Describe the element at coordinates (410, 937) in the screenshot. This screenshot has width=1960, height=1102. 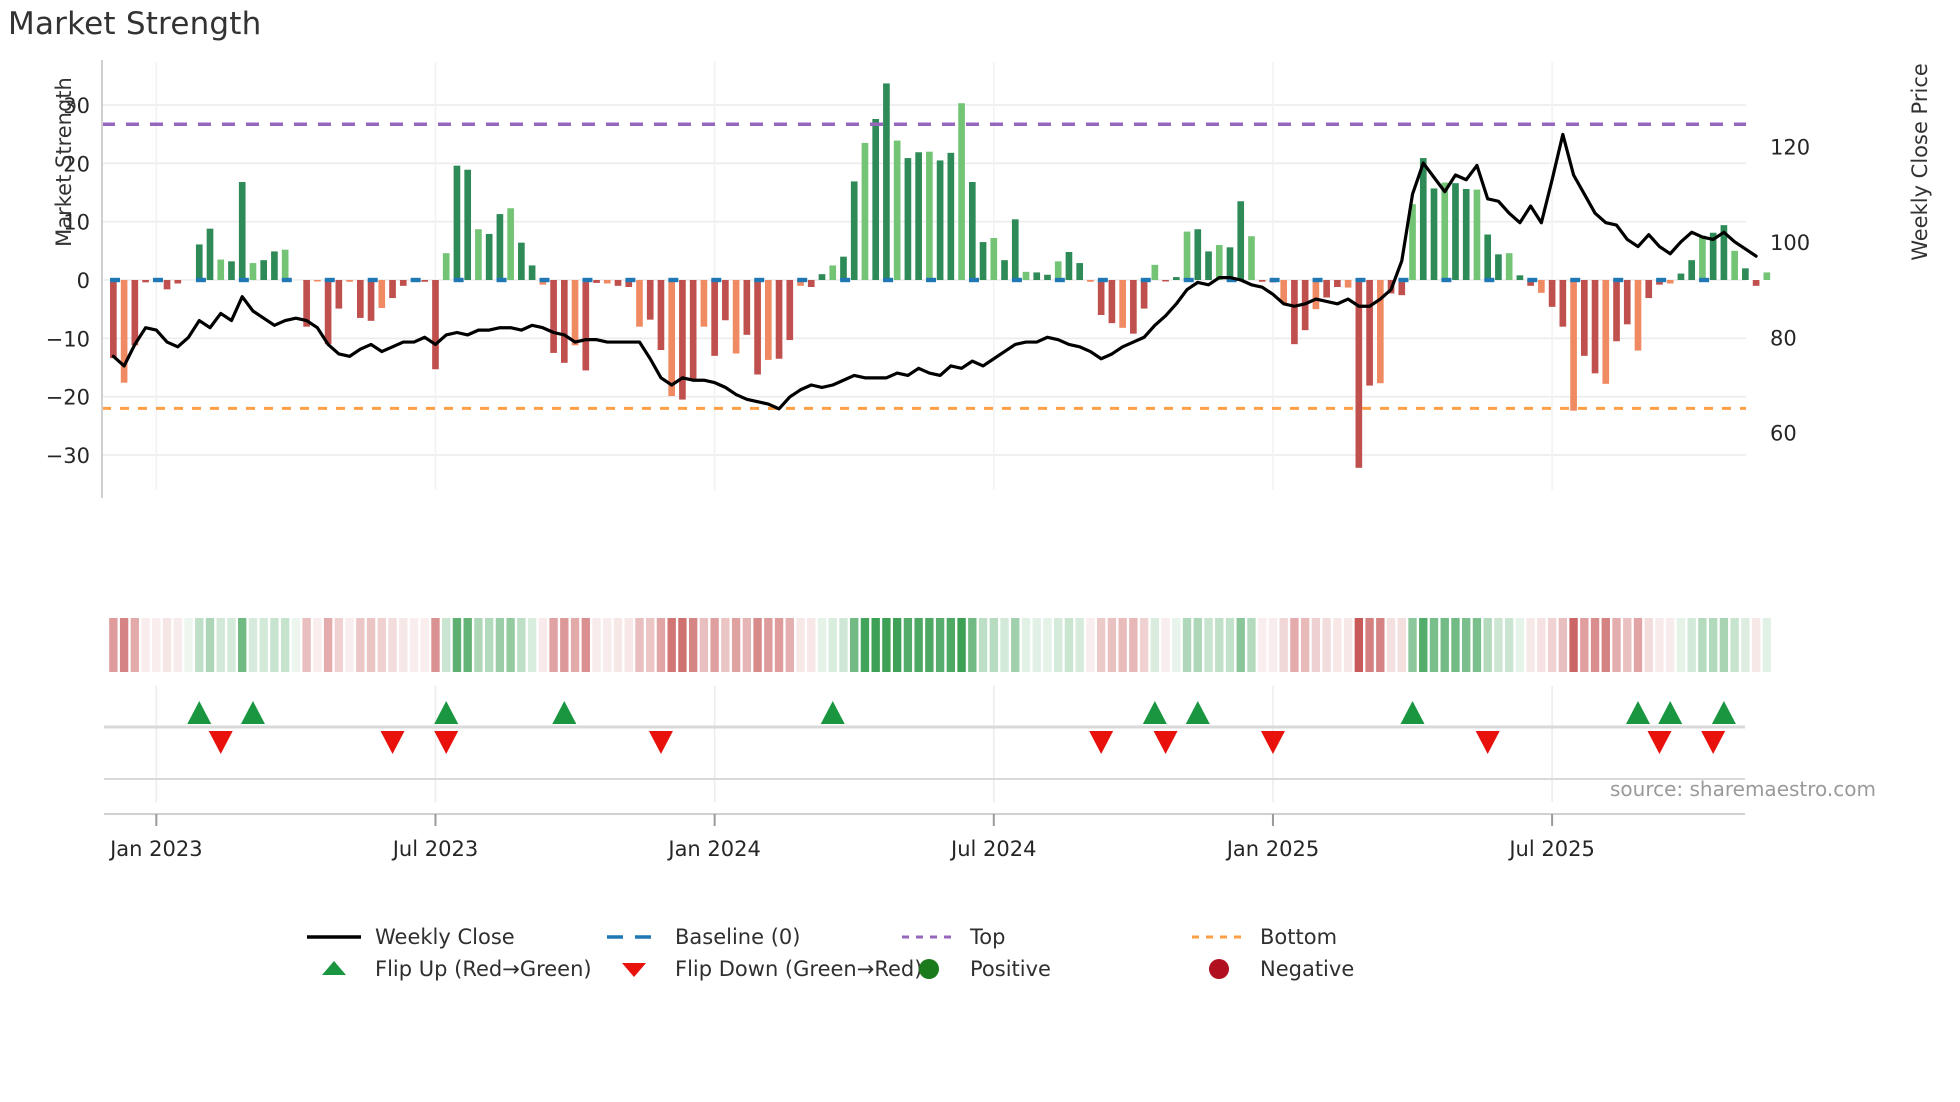
I see `legend-item: Weekly Close` at that location.